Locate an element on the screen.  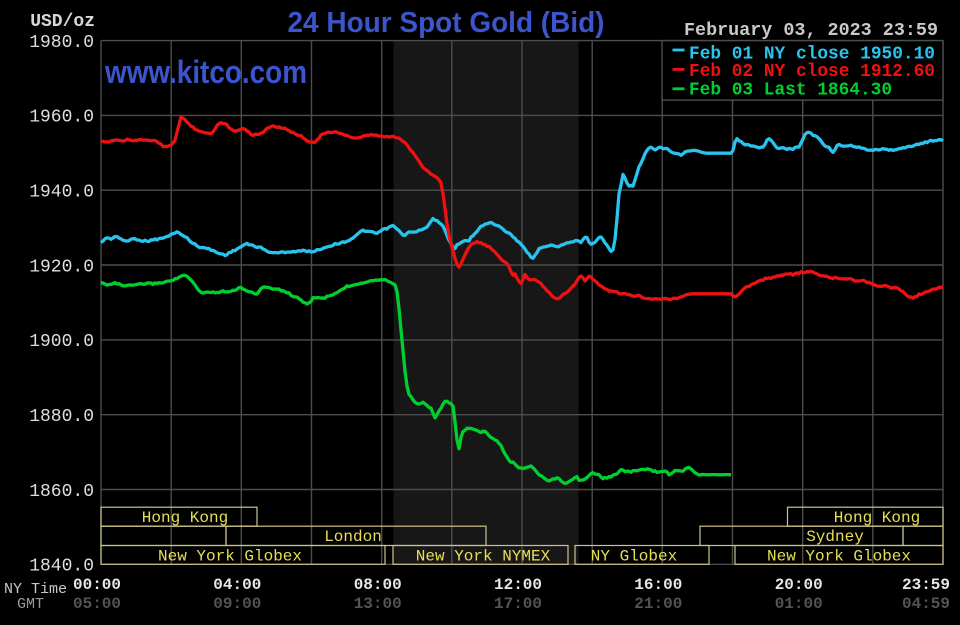
svg-text: www.kitco.com is located at coordinates (205, 72).